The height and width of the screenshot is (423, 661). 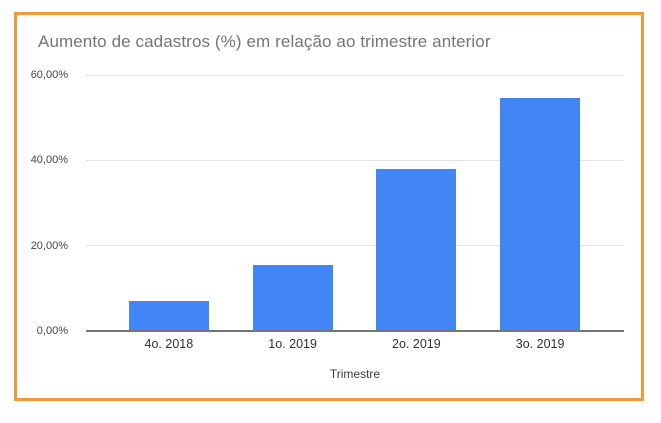 I want to click on x-tick-label: 4o. 2018, so click(x=169, y=344).